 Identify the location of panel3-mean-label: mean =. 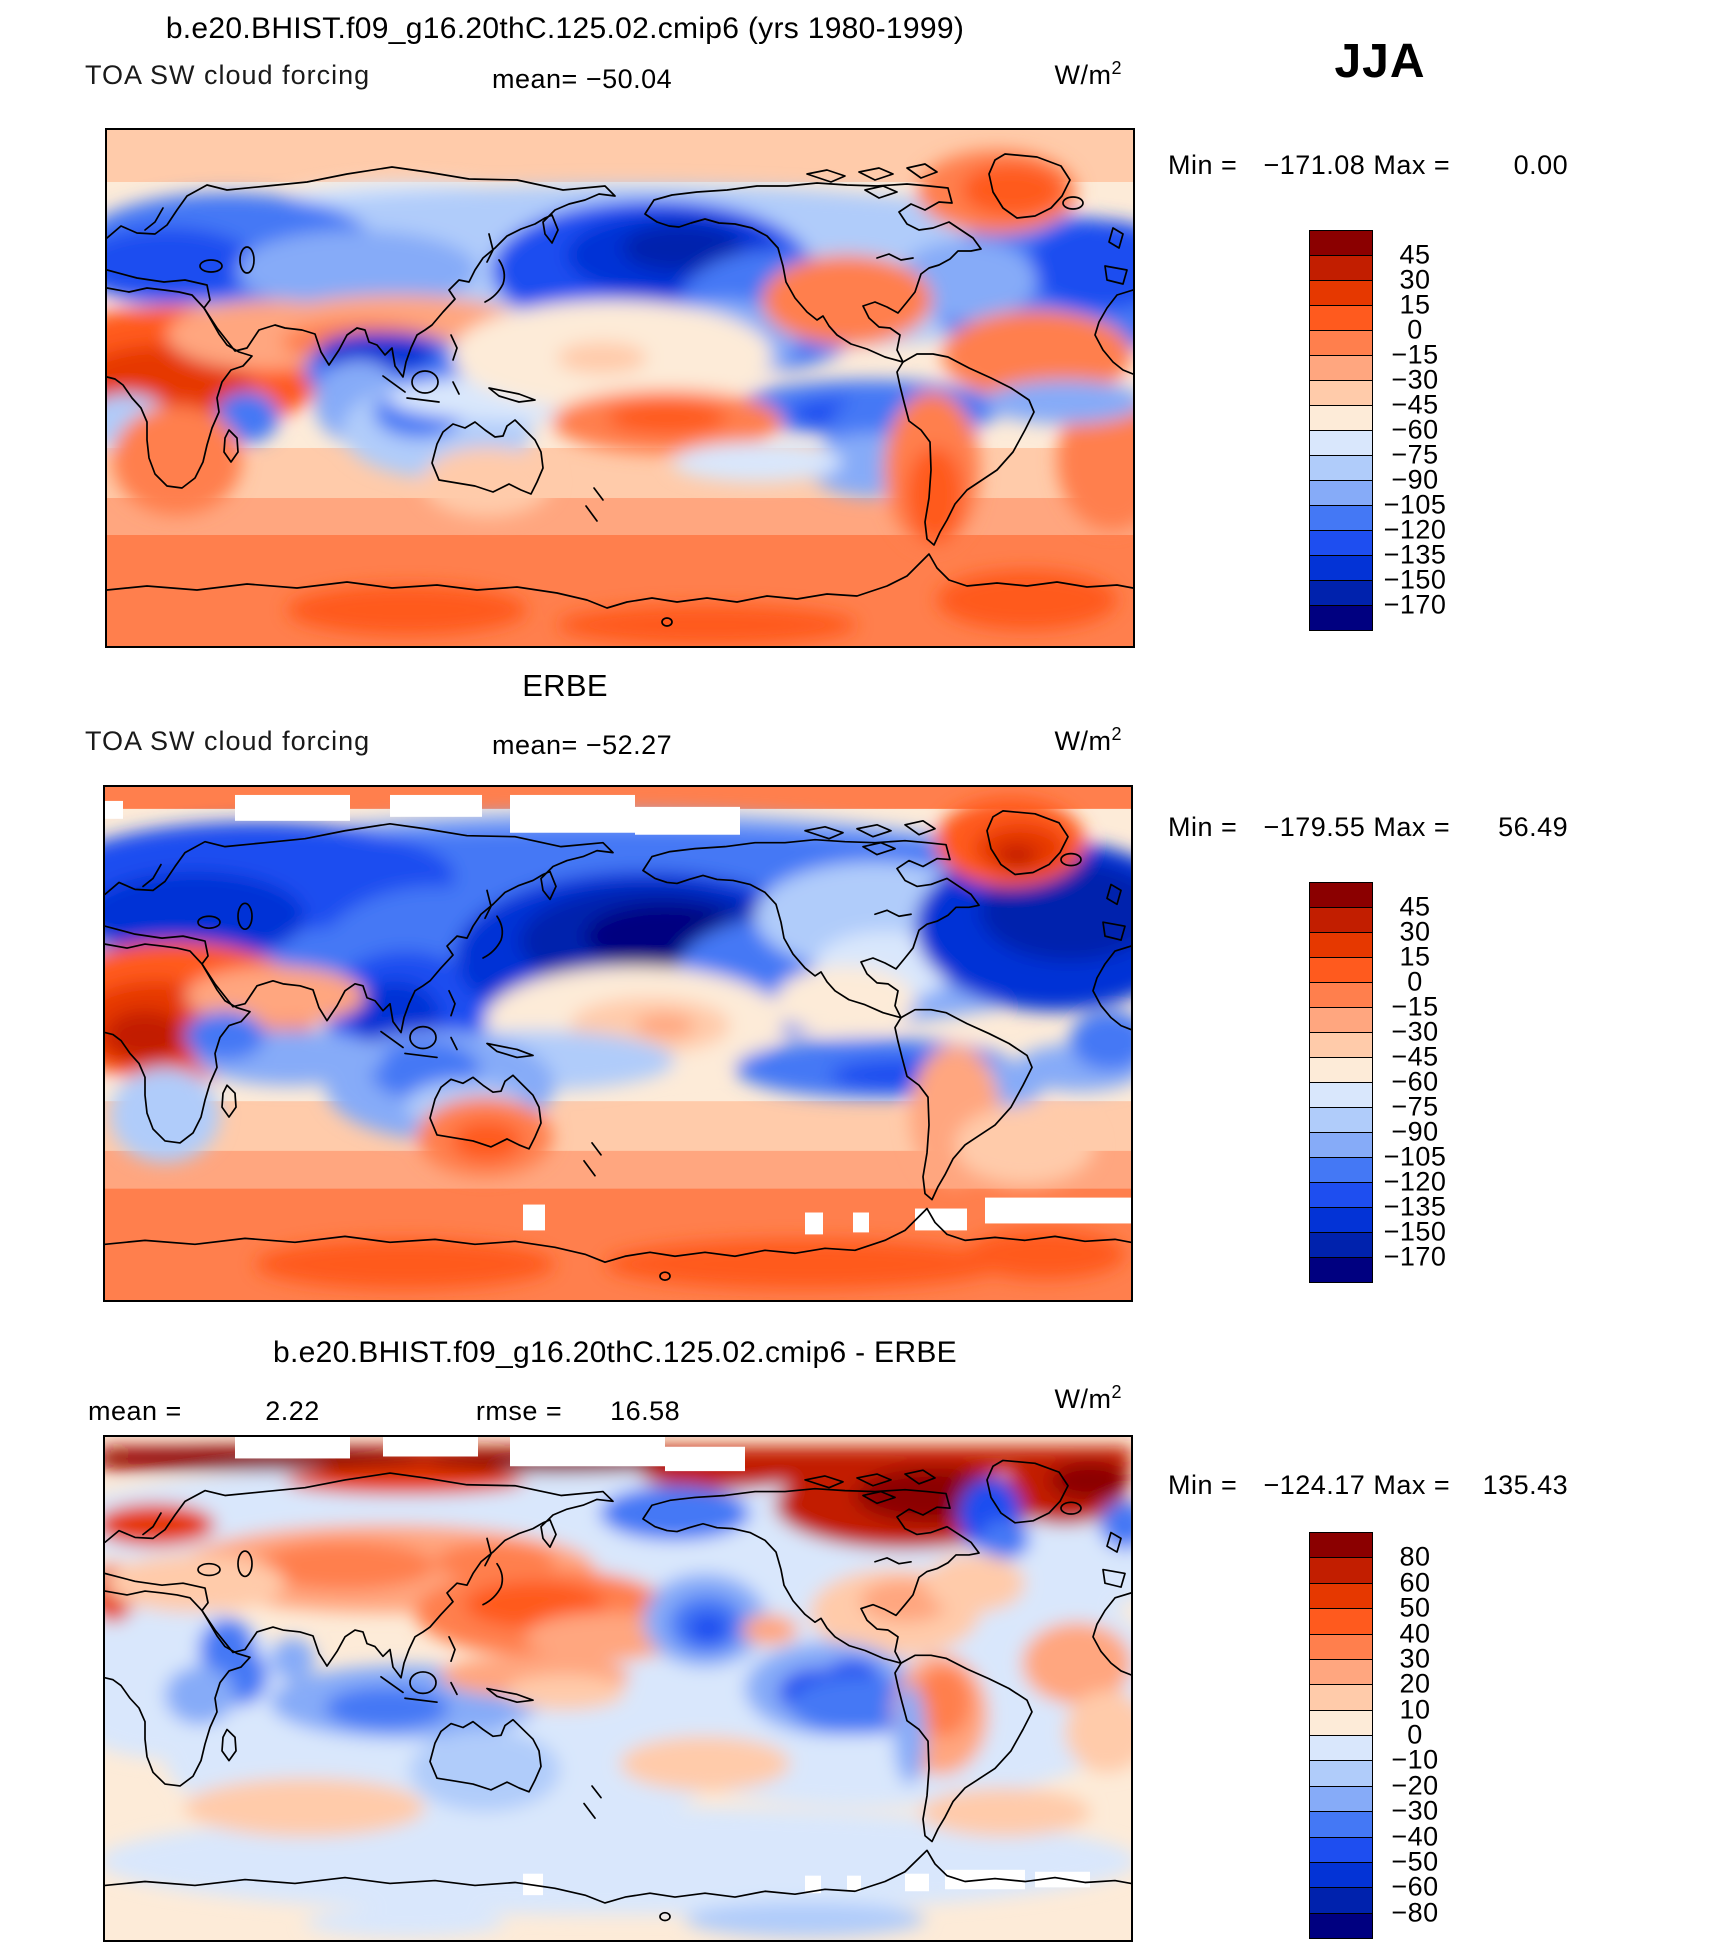
(135, 1411).